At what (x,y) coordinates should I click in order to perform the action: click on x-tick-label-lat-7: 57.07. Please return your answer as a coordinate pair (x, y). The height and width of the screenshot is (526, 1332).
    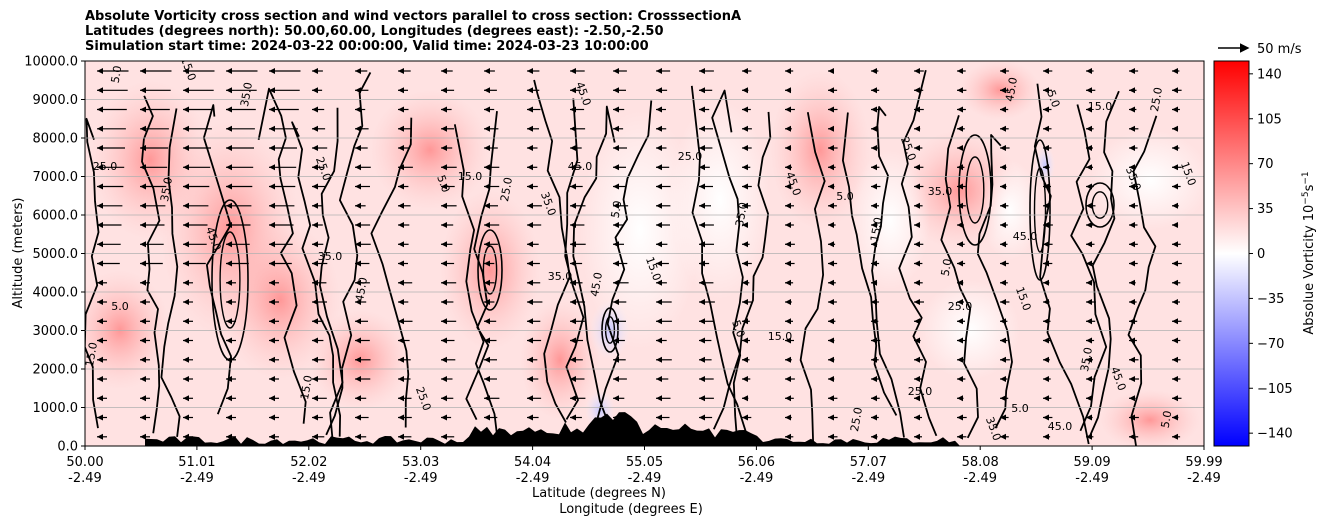
    Looking at the image, I should click on (868, 462).